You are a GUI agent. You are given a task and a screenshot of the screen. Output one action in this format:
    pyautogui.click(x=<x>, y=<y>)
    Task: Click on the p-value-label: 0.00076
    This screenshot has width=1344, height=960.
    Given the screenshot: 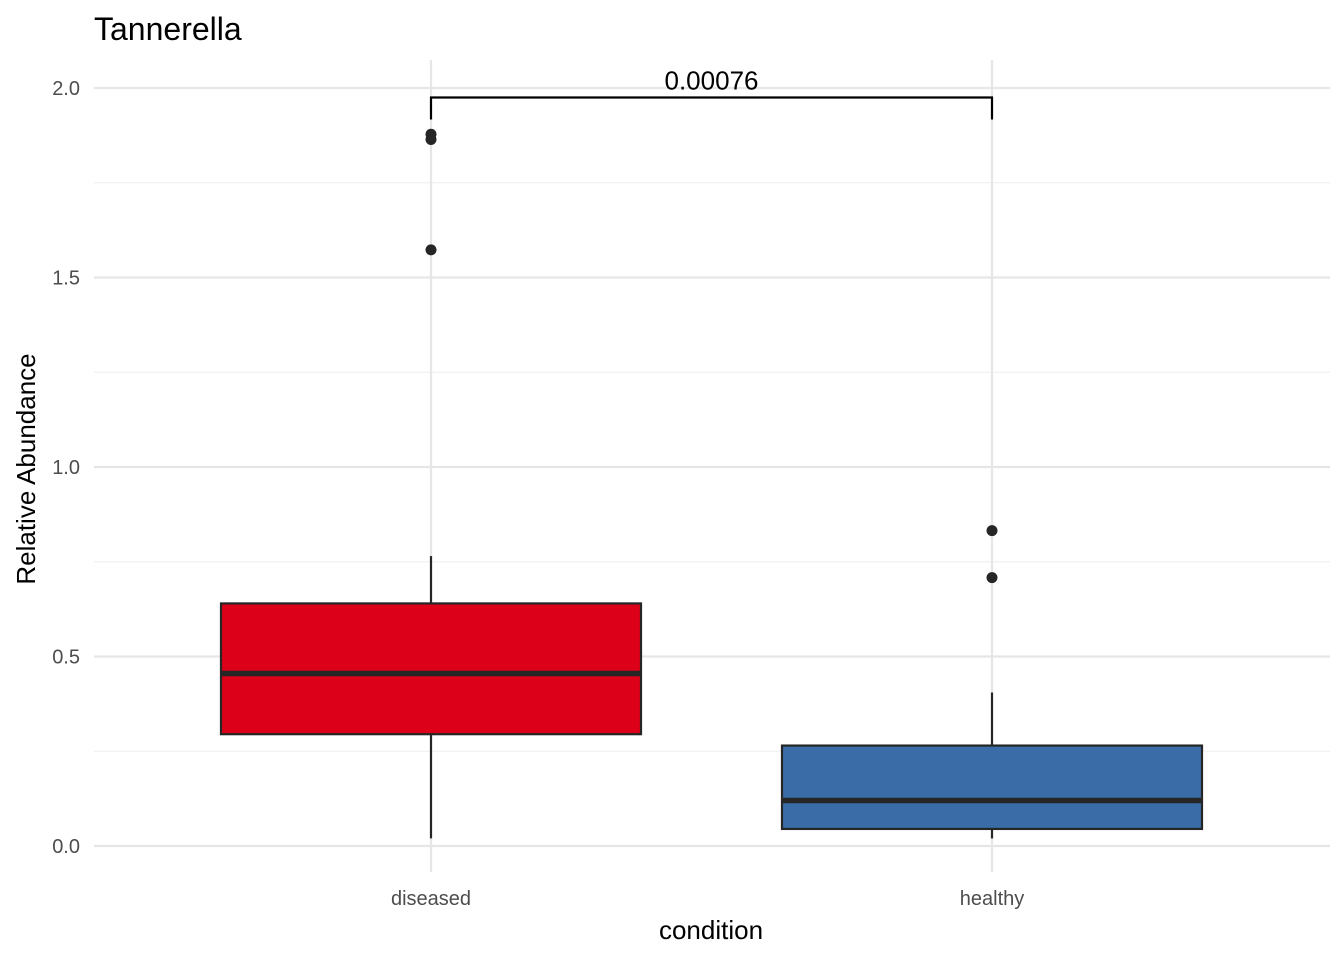 What is the action you would take?
    pyautogui.click(x=712, y=80)
    